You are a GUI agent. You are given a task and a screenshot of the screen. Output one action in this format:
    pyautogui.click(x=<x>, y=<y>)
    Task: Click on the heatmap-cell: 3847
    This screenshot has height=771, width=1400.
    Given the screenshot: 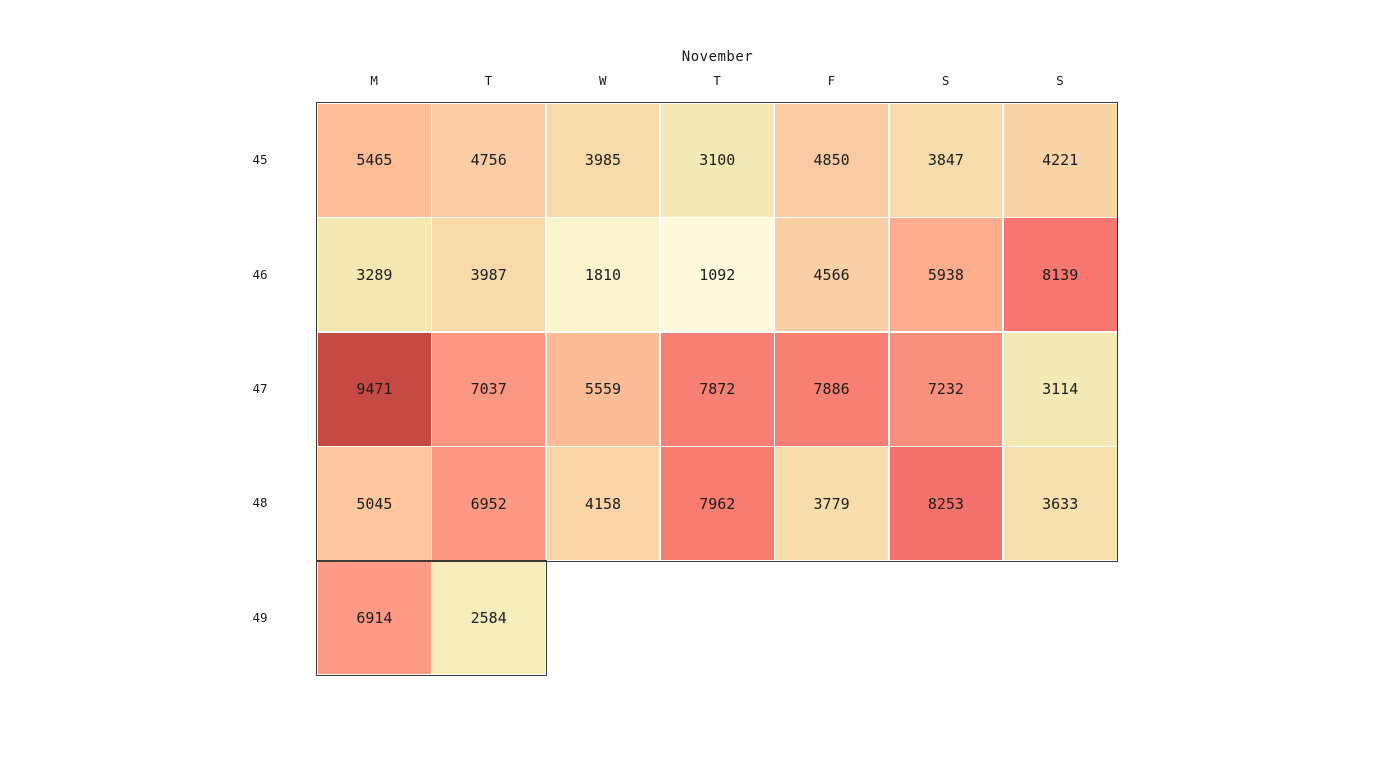 What is the action you would take?
    pyautogui.click(x=946, y=160)
    